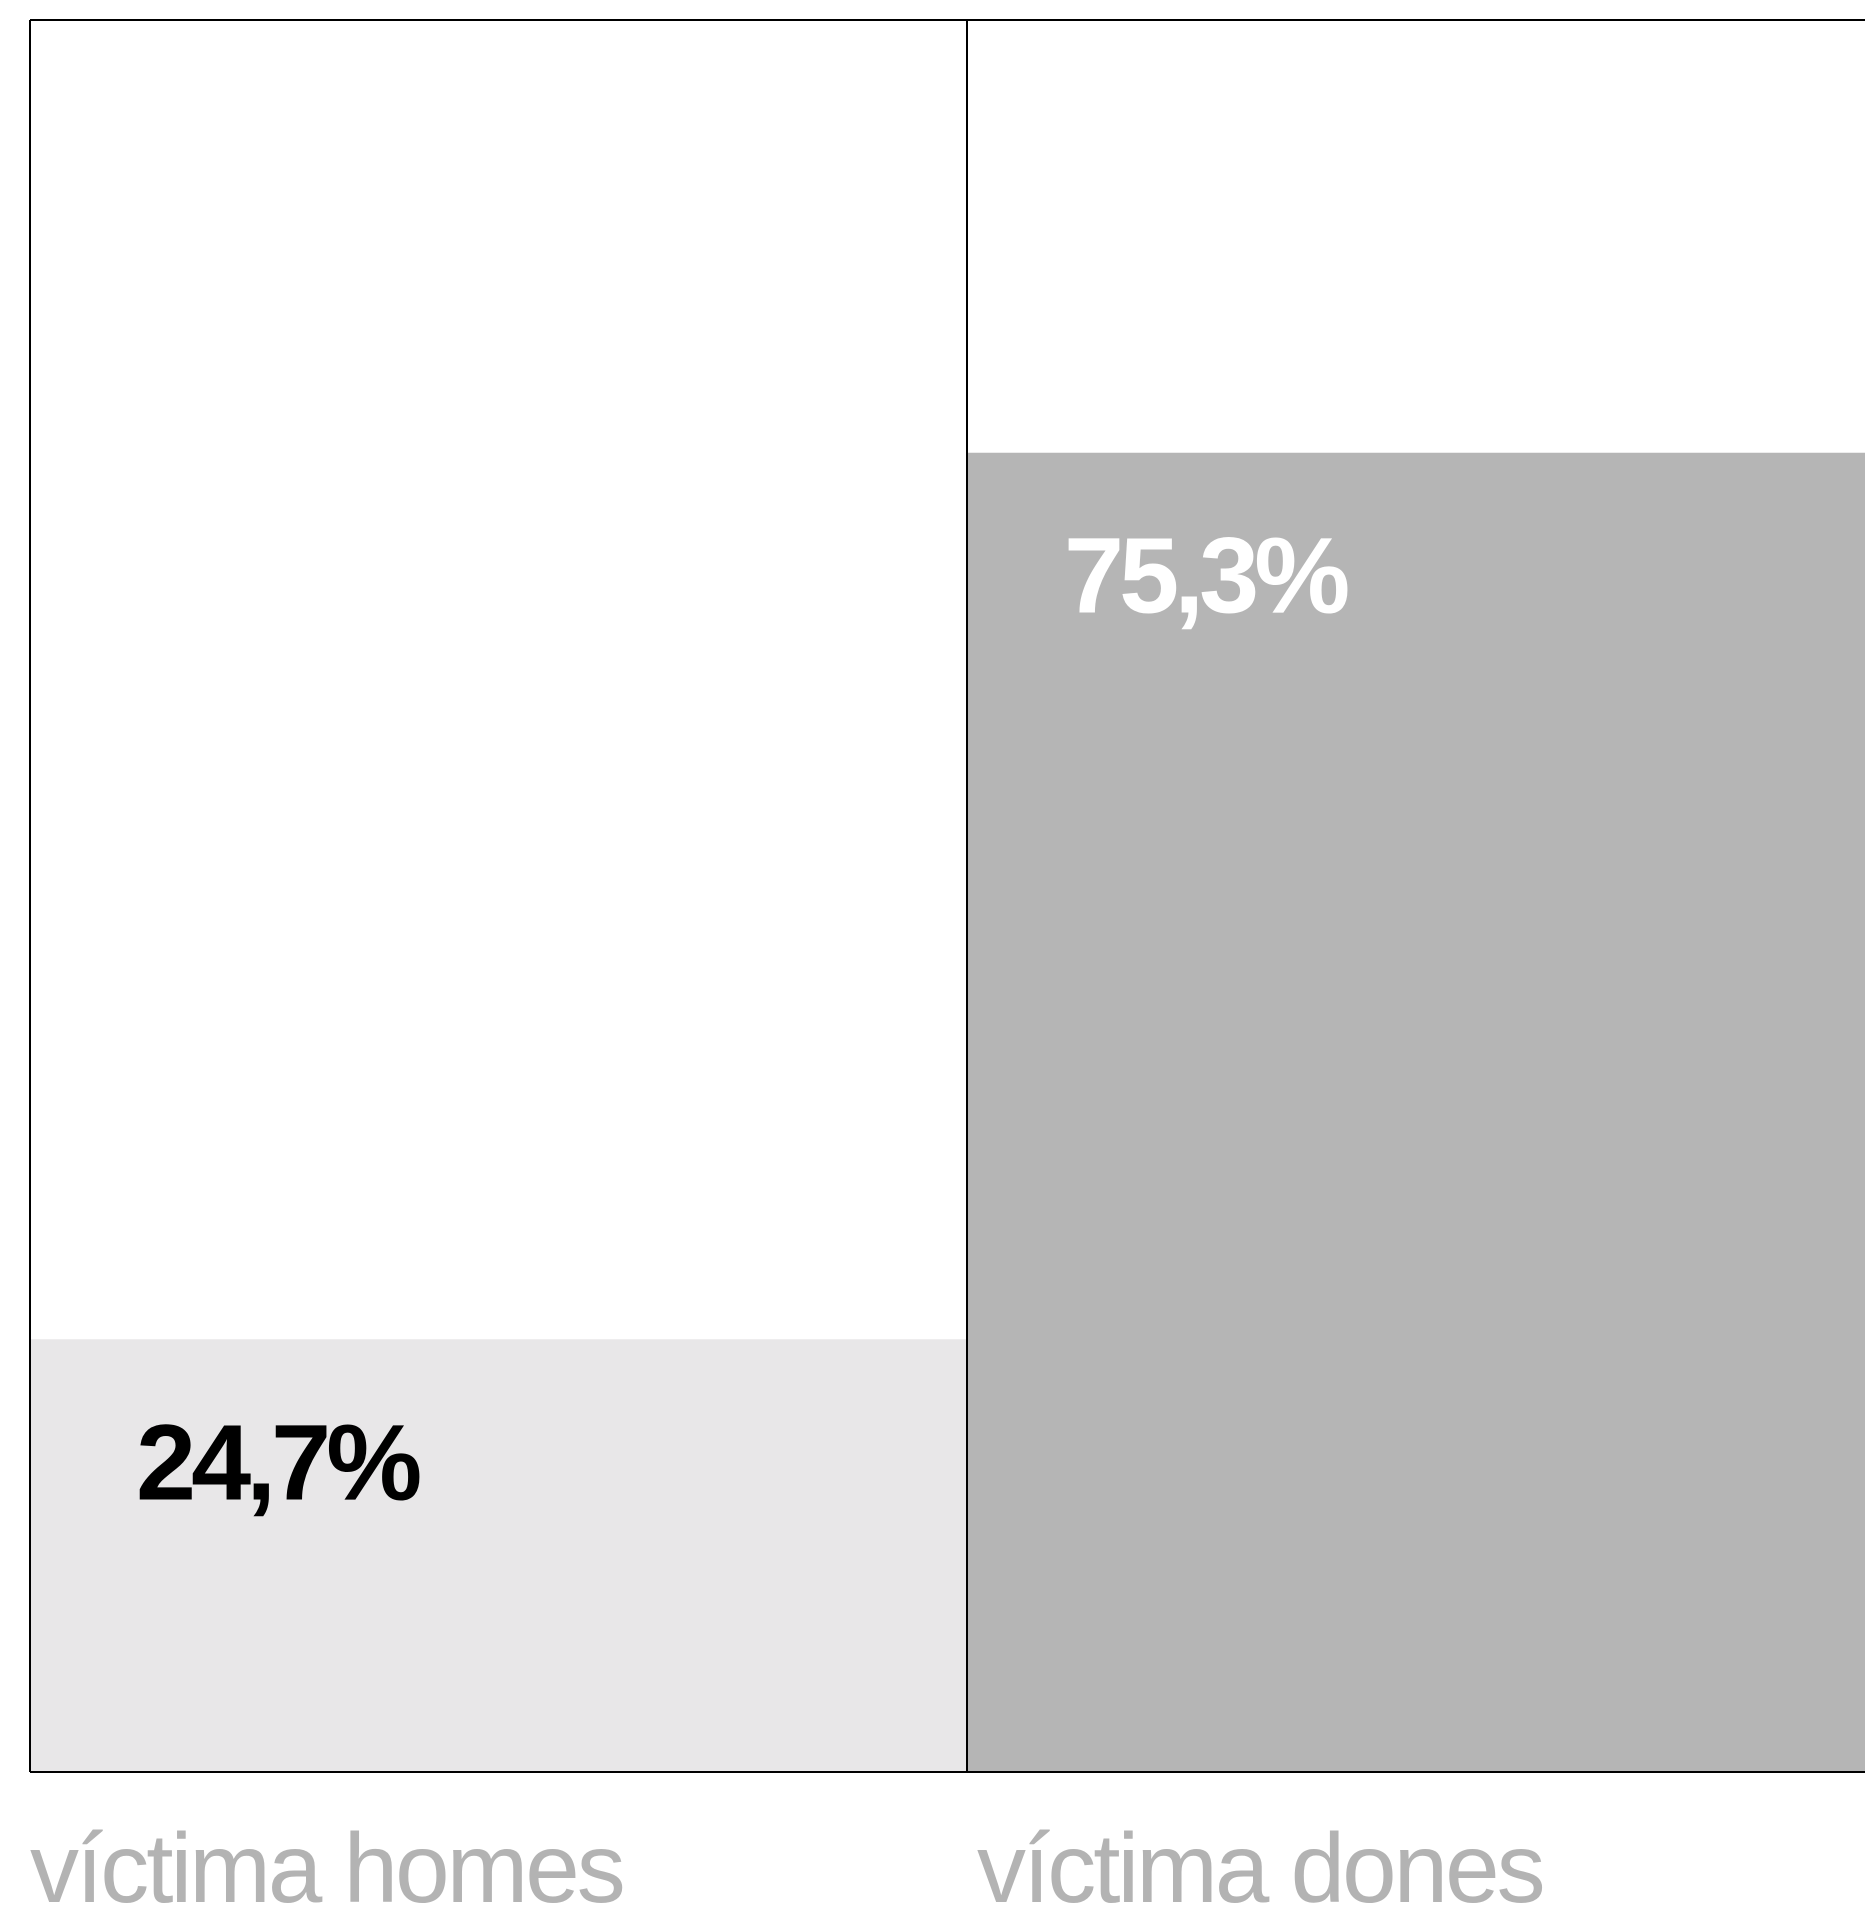 The height and width of the screenshot is (1922, 1865). What do you see at coordinates (278, 1461) in the screenshot?
I see `bar-value-label-homes: 24,7%` at bounding box center [278, 1461].